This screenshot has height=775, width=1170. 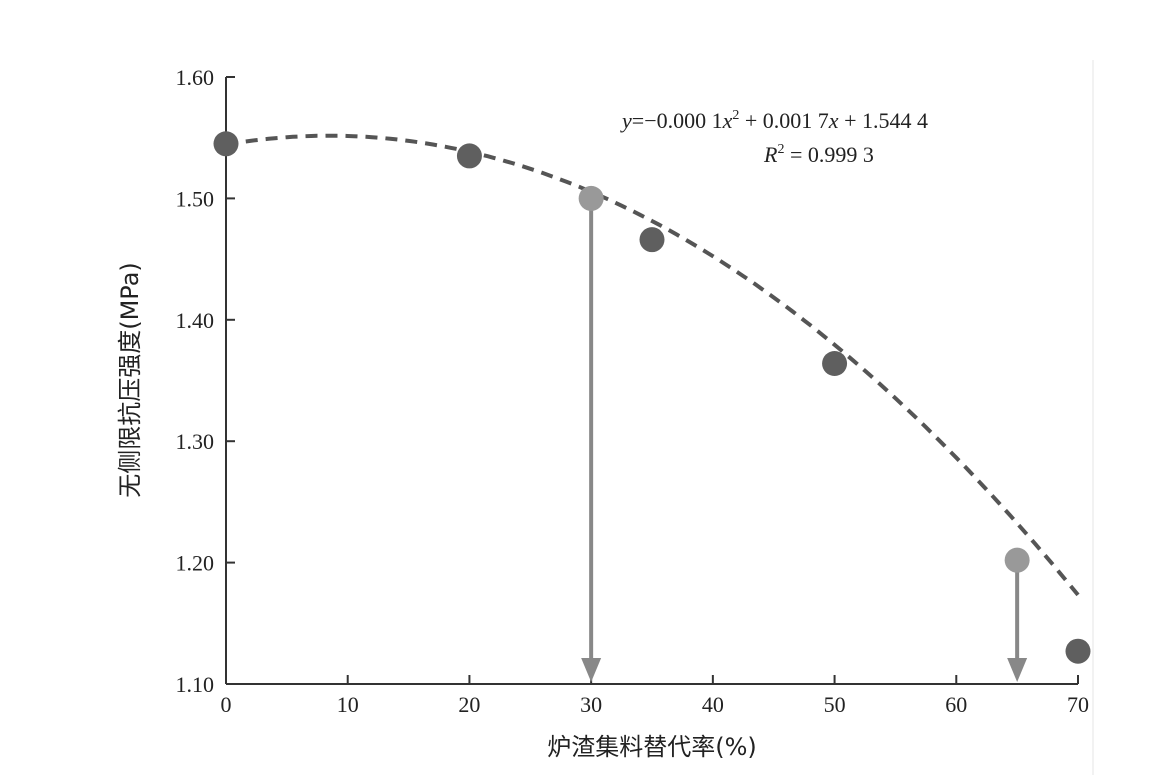 What do you see at coordinates (195, 198) in the screenshot?
I see `y-tick-label: 1.50` at bounding box center [195, 198].